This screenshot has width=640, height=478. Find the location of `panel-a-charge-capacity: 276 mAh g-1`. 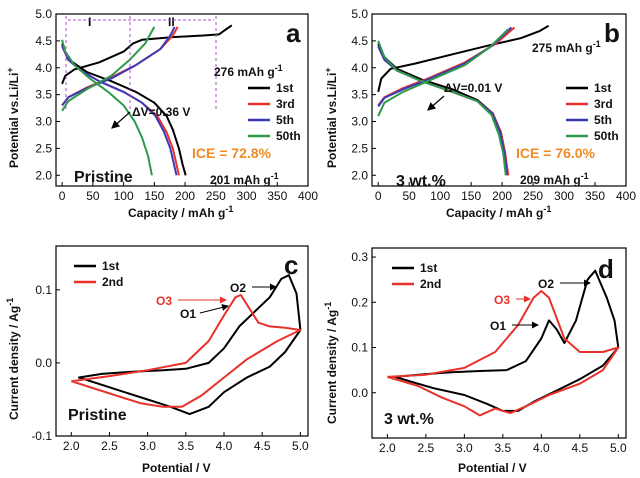

panel-a-charge-capacity: 276 mAh g-1 is located at coordinates (248, 71).